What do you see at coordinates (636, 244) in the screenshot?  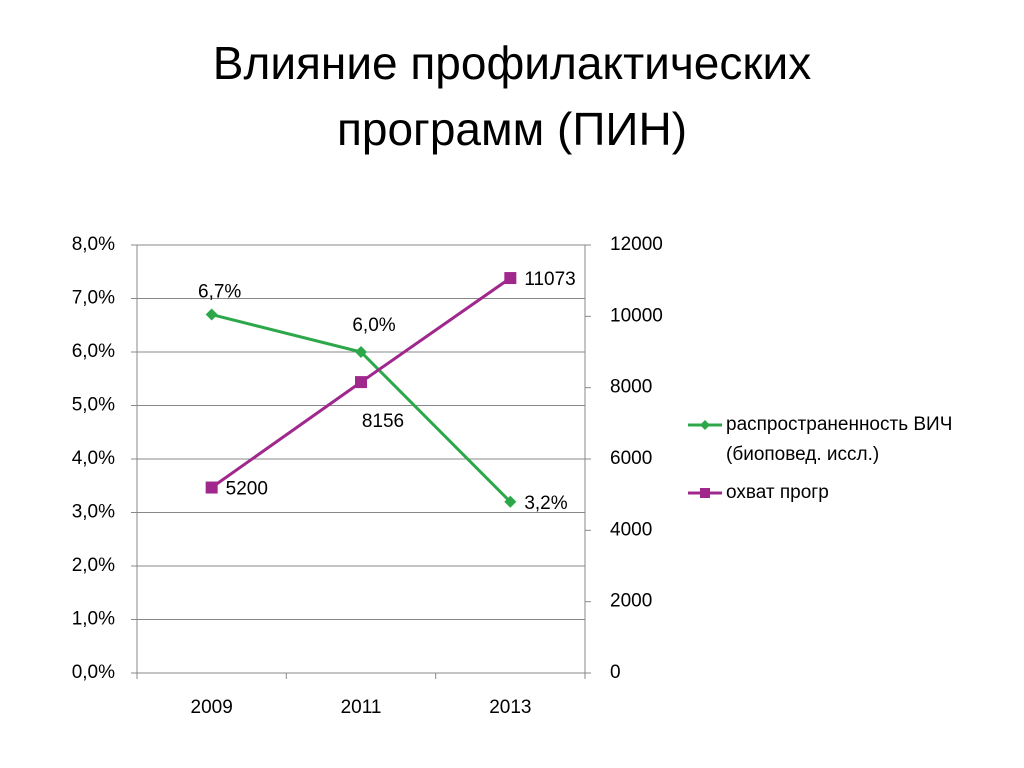 I see `y2-tick-label: 12000` at bounding box center [636, 244].